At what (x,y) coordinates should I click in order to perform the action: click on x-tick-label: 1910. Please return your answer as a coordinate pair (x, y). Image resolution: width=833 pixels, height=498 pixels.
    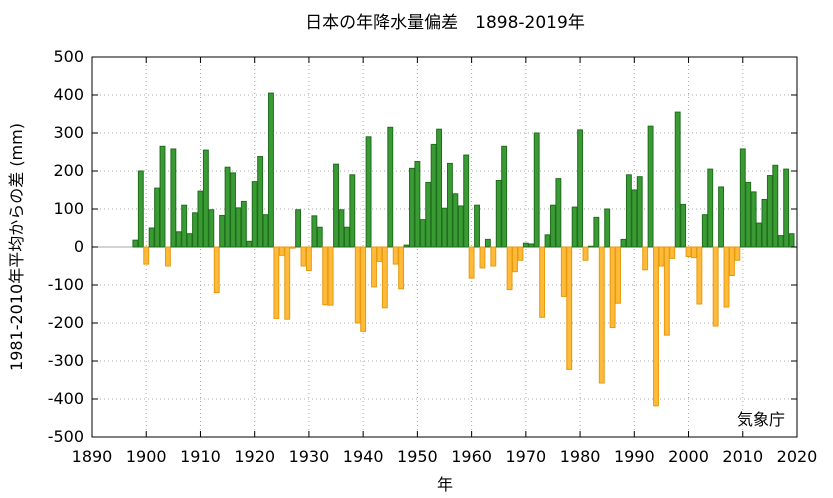
    Looking at the image, I should click on (200, 456).